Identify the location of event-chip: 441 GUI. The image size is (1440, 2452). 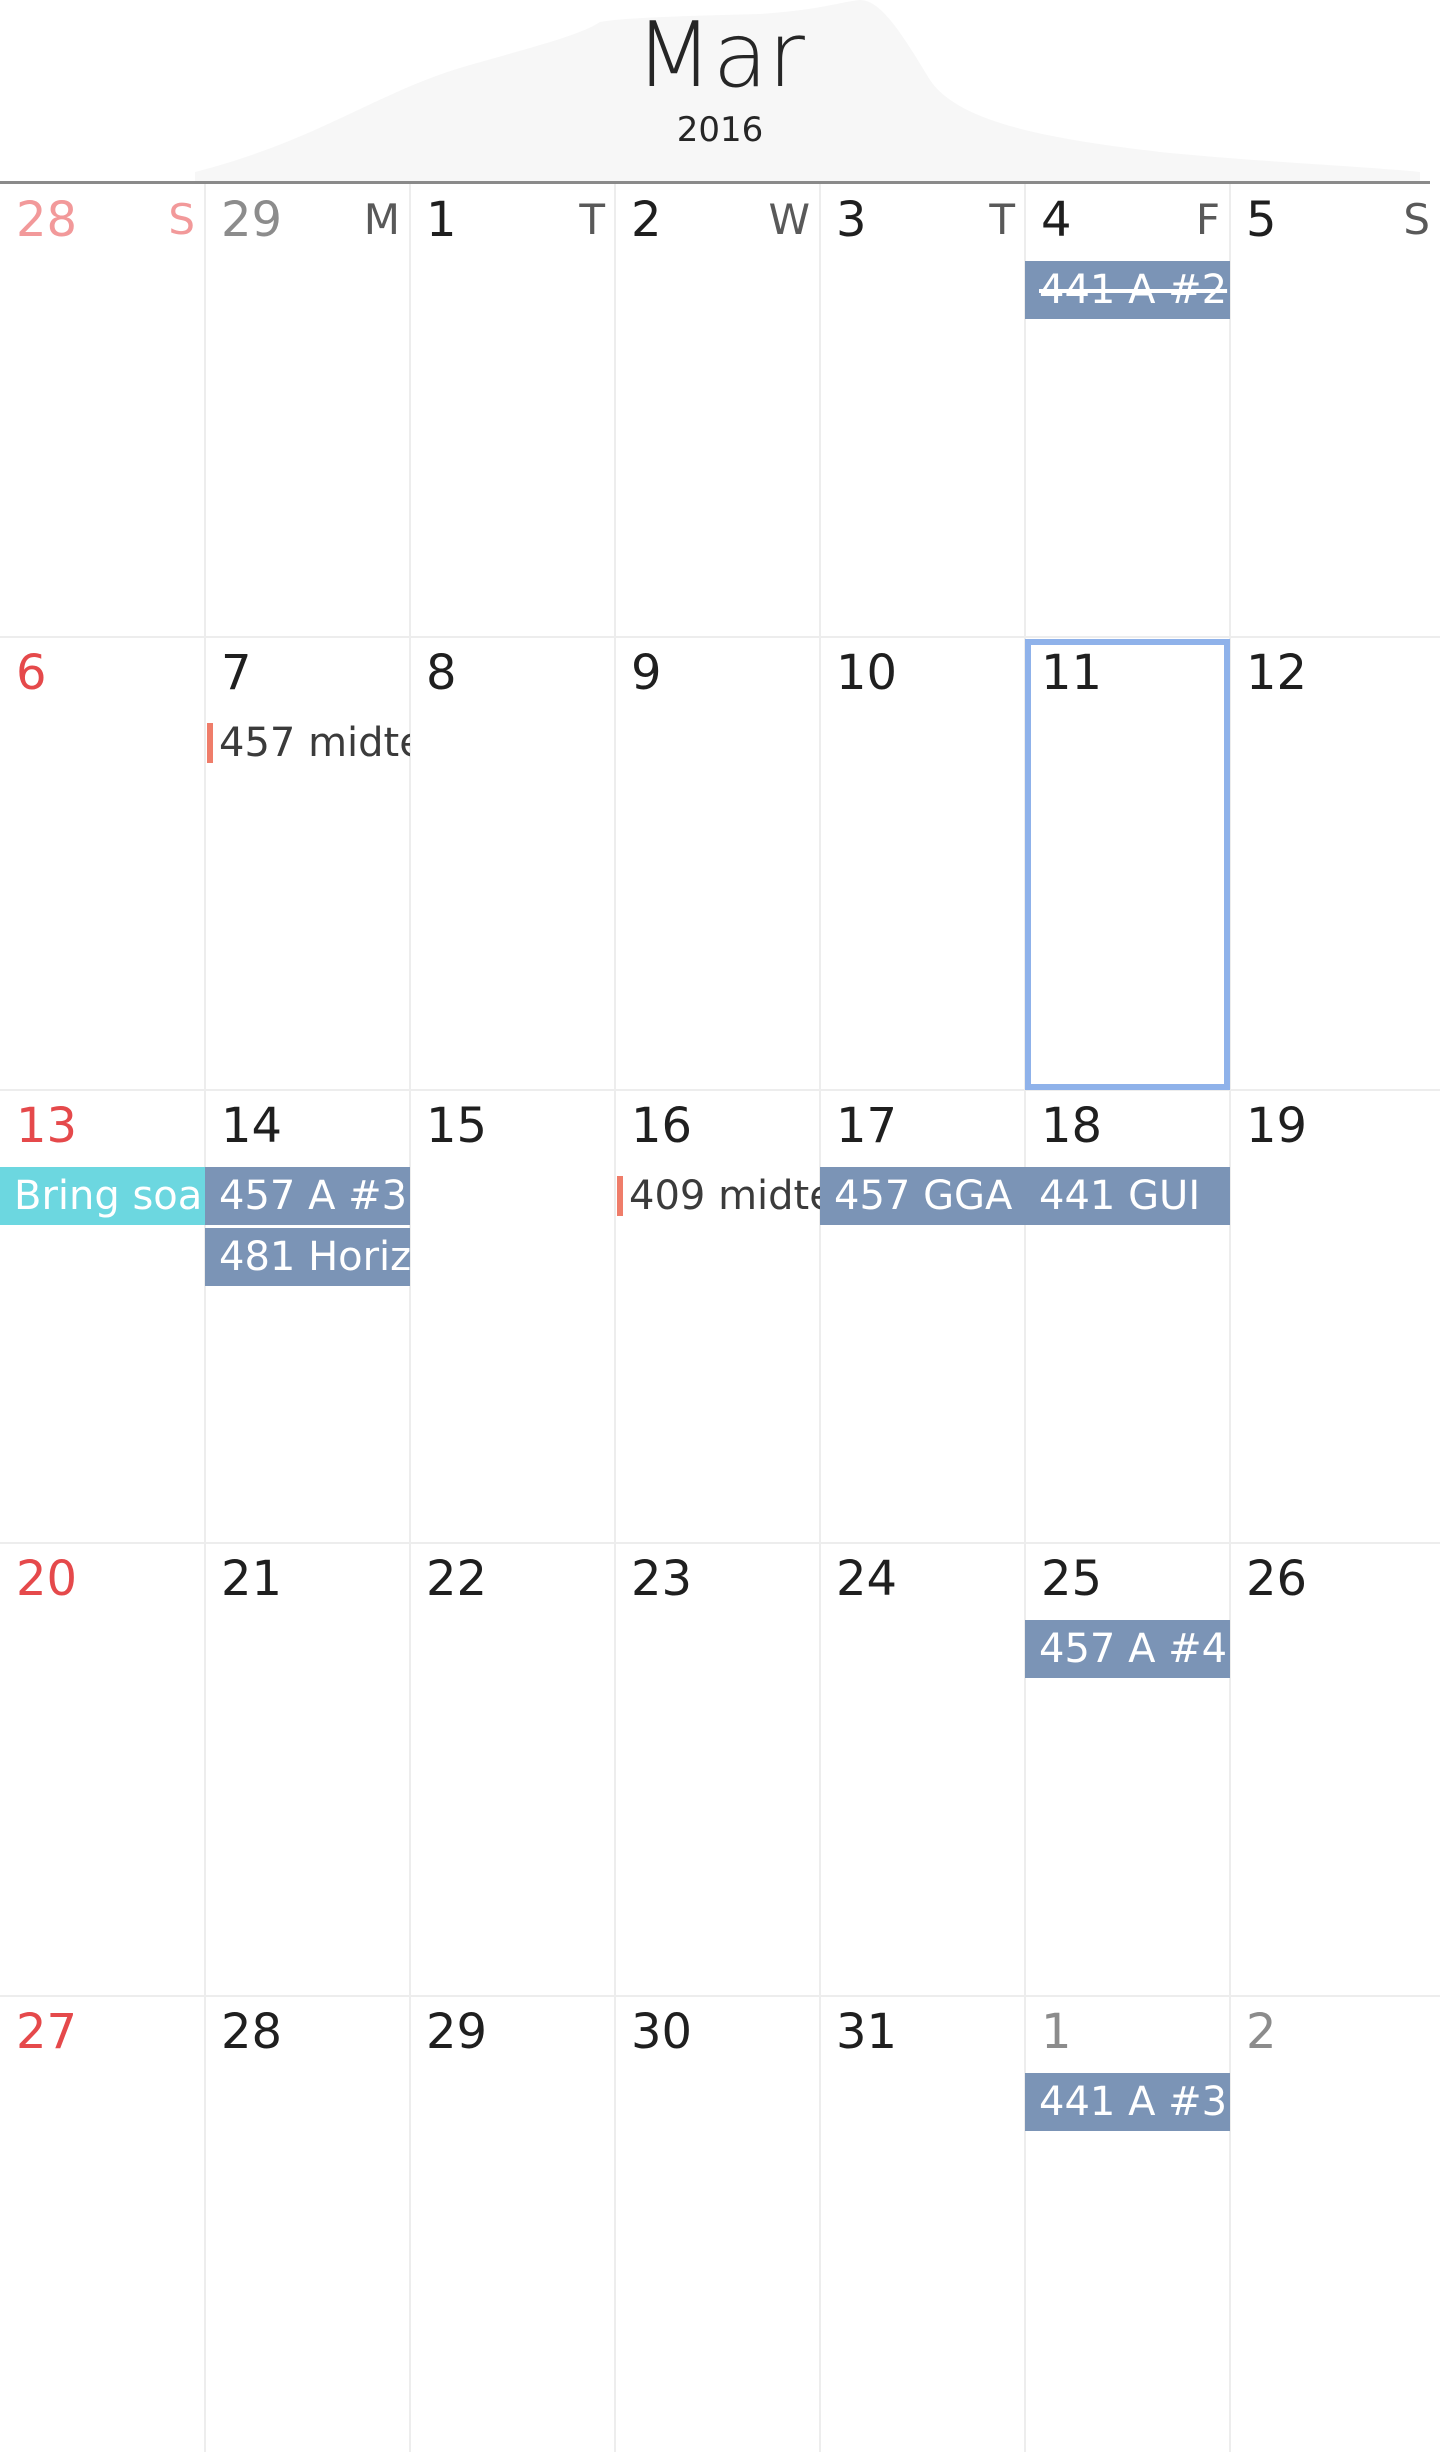
(1127, 1196).